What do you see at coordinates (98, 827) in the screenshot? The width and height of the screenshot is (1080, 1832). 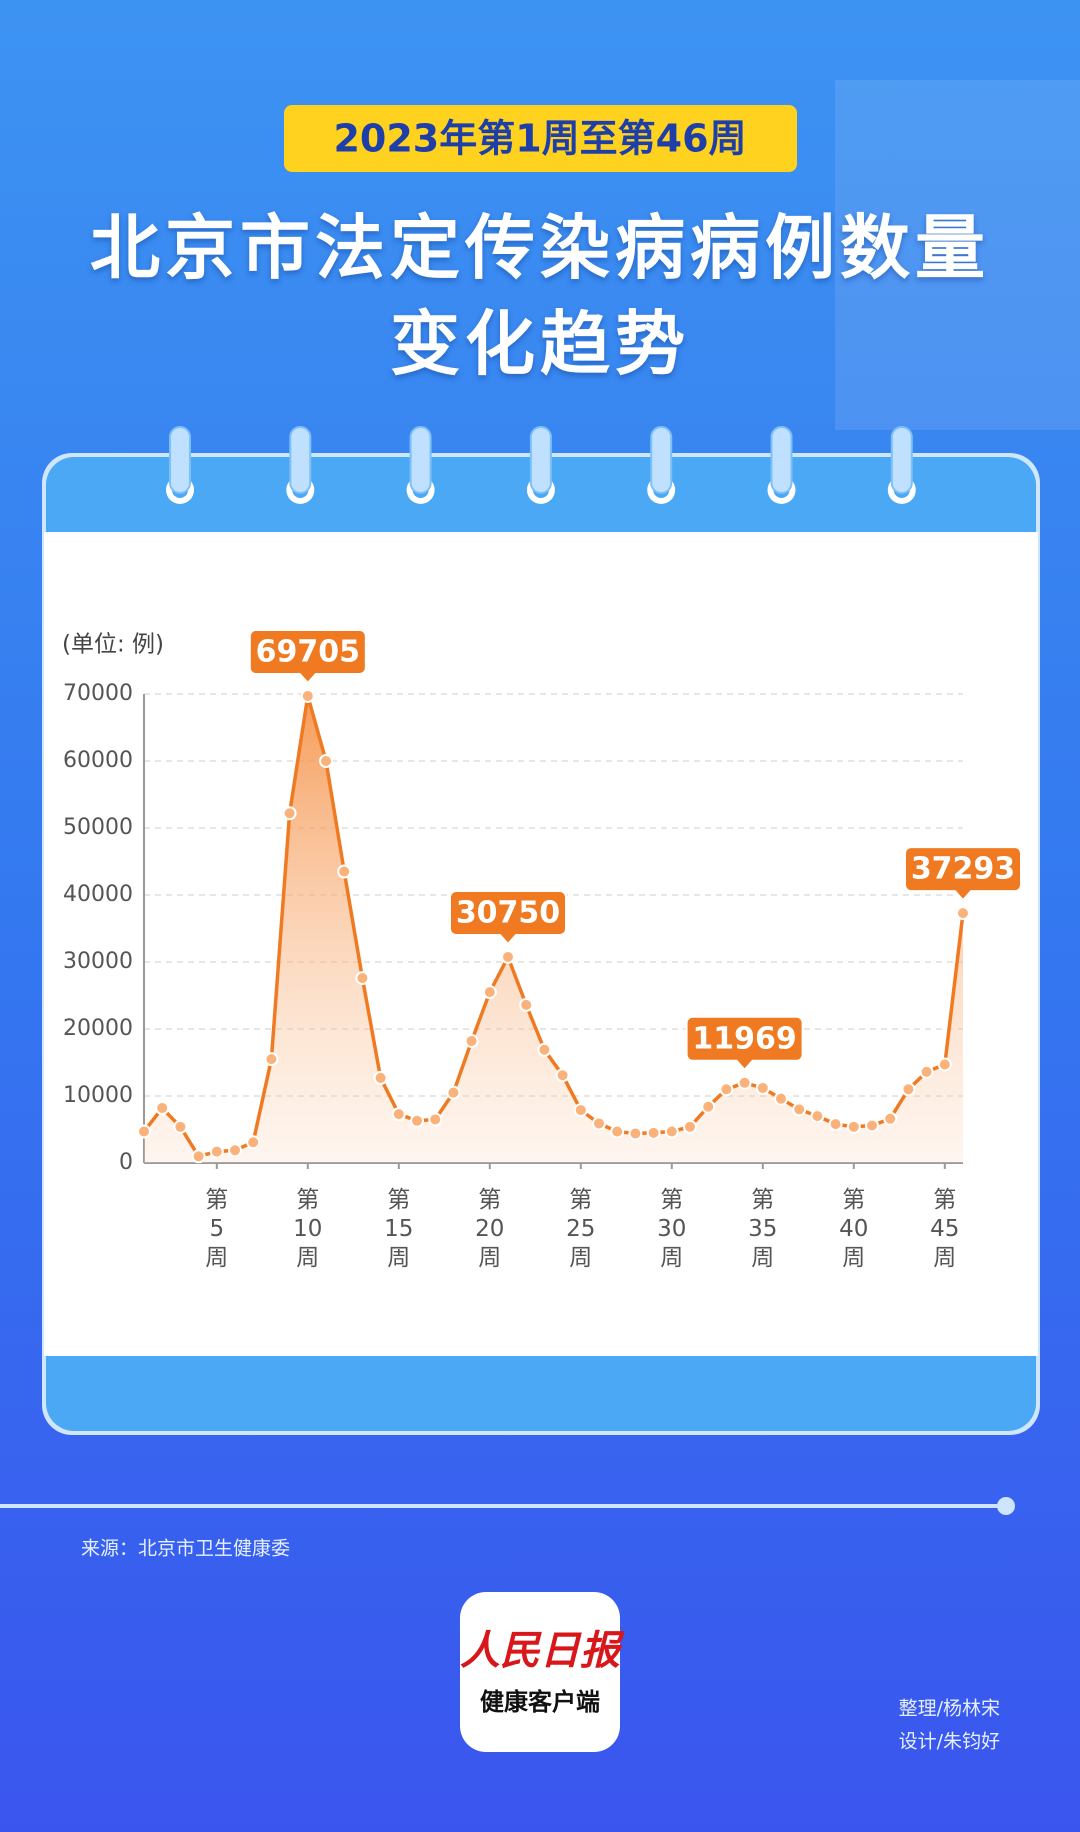 I see `y-tick-label: 50000` at bounding box center [98, 827].